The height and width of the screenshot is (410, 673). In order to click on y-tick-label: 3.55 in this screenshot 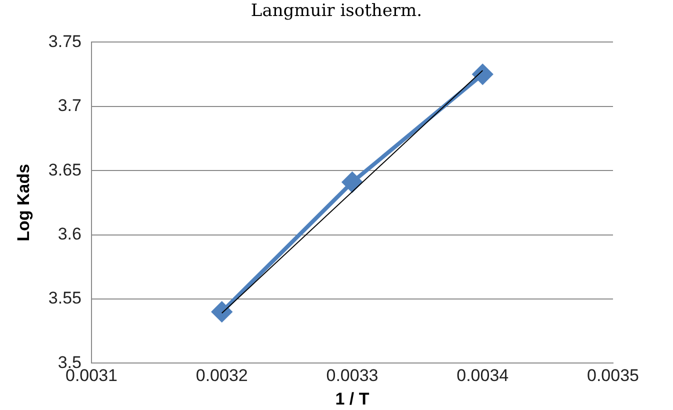, I will do `click(65, 298)`.